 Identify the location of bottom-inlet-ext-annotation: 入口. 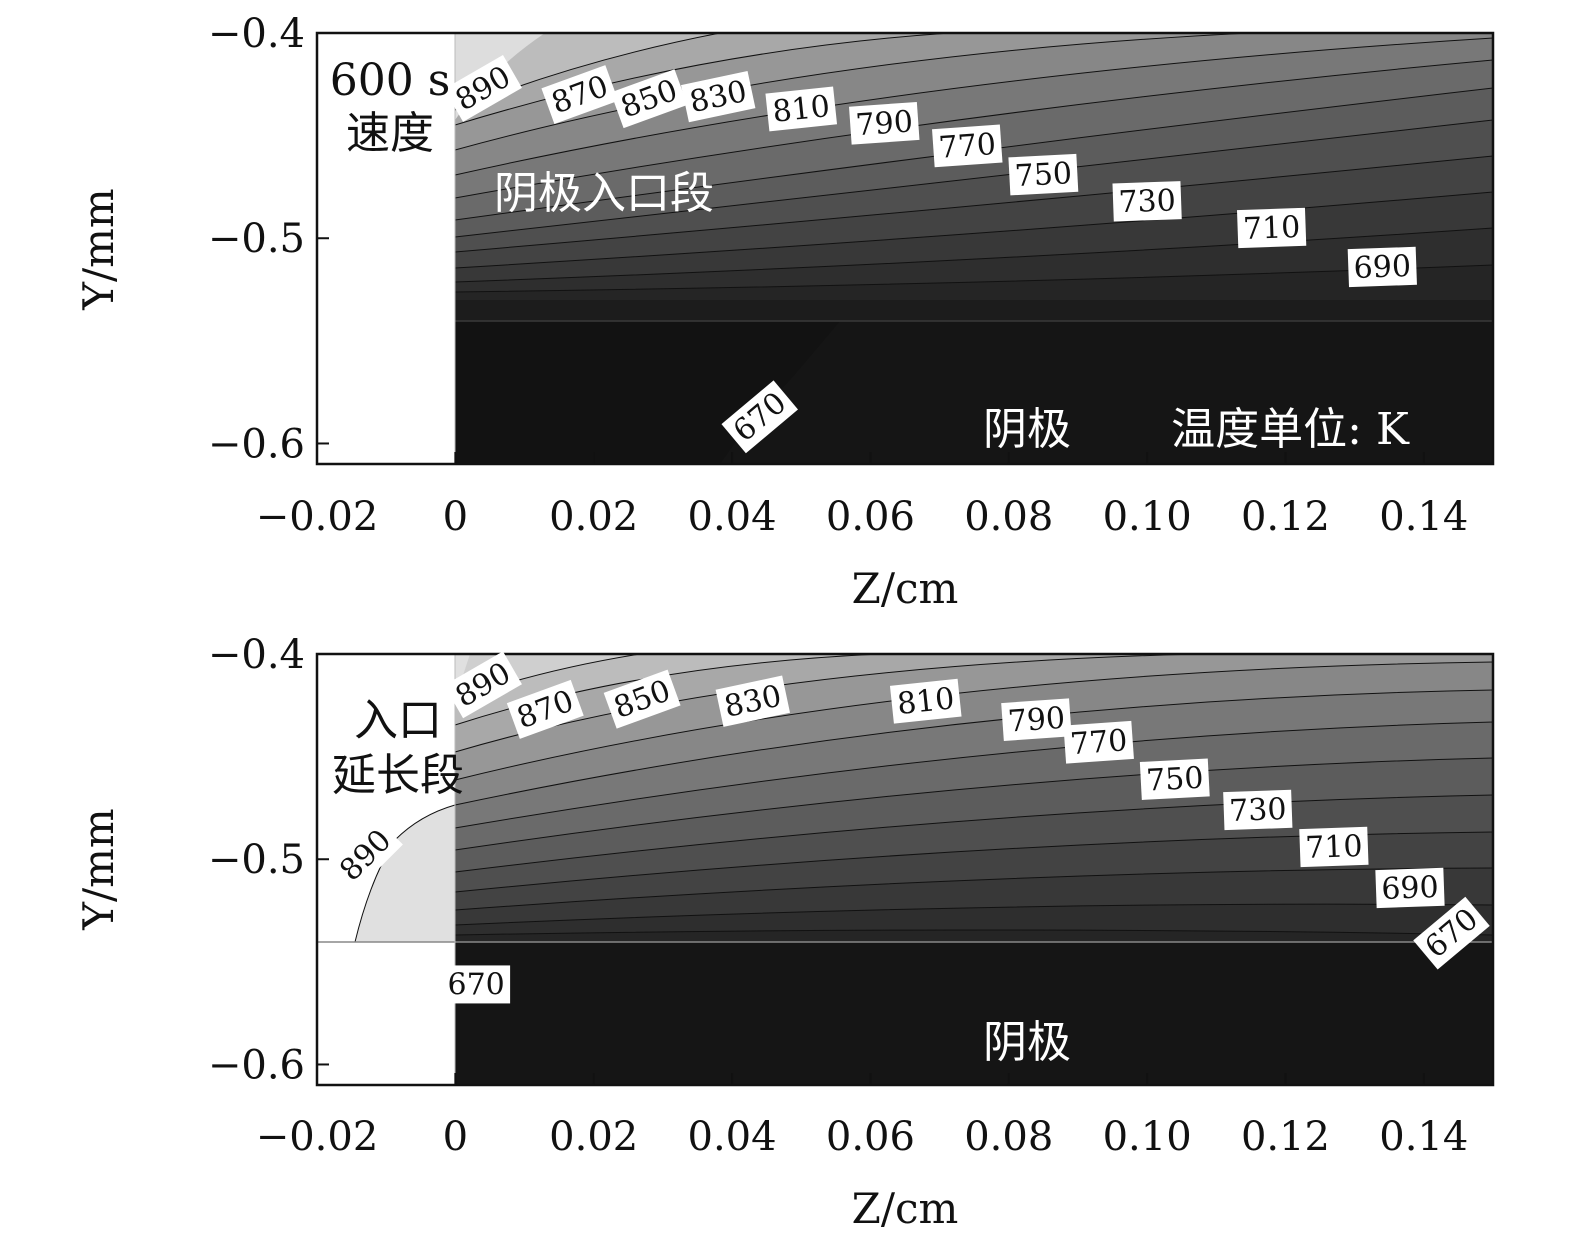
(398, 720).